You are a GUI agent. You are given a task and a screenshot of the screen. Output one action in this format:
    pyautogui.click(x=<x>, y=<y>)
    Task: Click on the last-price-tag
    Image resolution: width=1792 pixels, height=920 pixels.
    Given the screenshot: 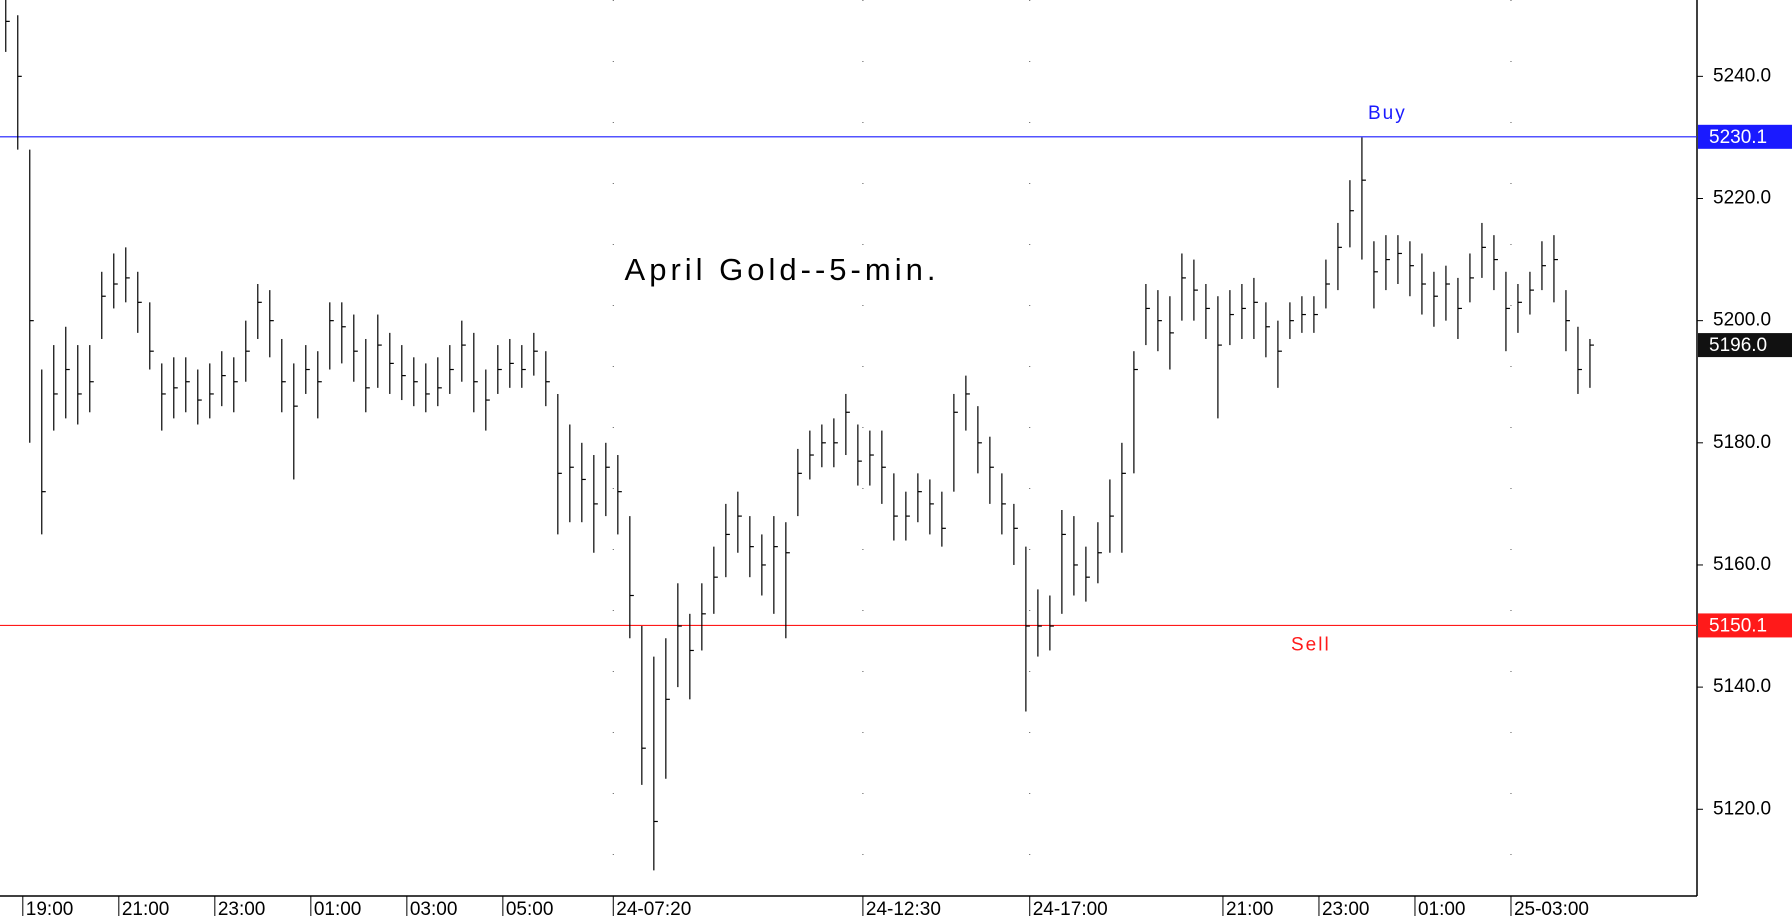 What is the action you would take?
    pyautogui.click(x=1745, y=345)
    